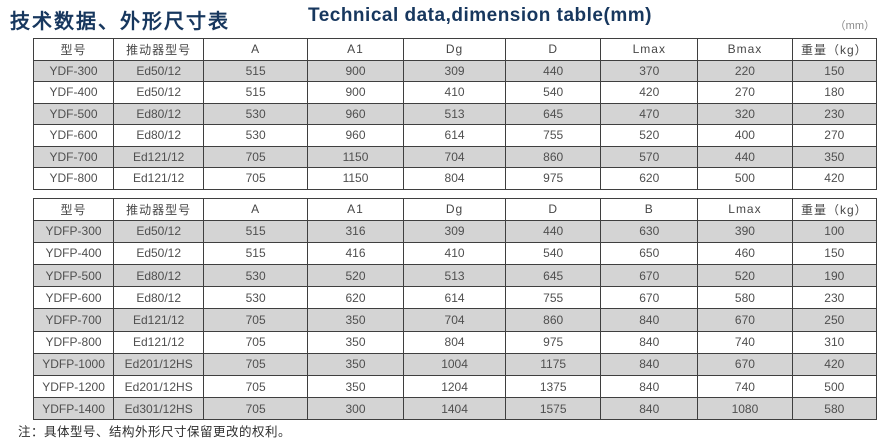  I want to click on table-cell: YDF-500, so click(73, 113).